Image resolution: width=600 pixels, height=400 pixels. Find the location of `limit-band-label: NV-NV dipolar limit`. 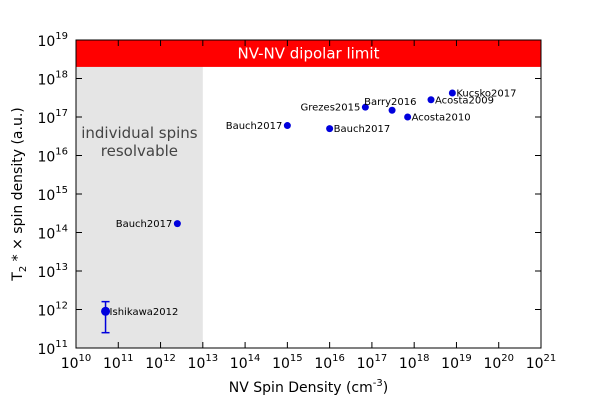

limit-band-label: NV-NV dipolar limit is located at coordinates (309, 53).